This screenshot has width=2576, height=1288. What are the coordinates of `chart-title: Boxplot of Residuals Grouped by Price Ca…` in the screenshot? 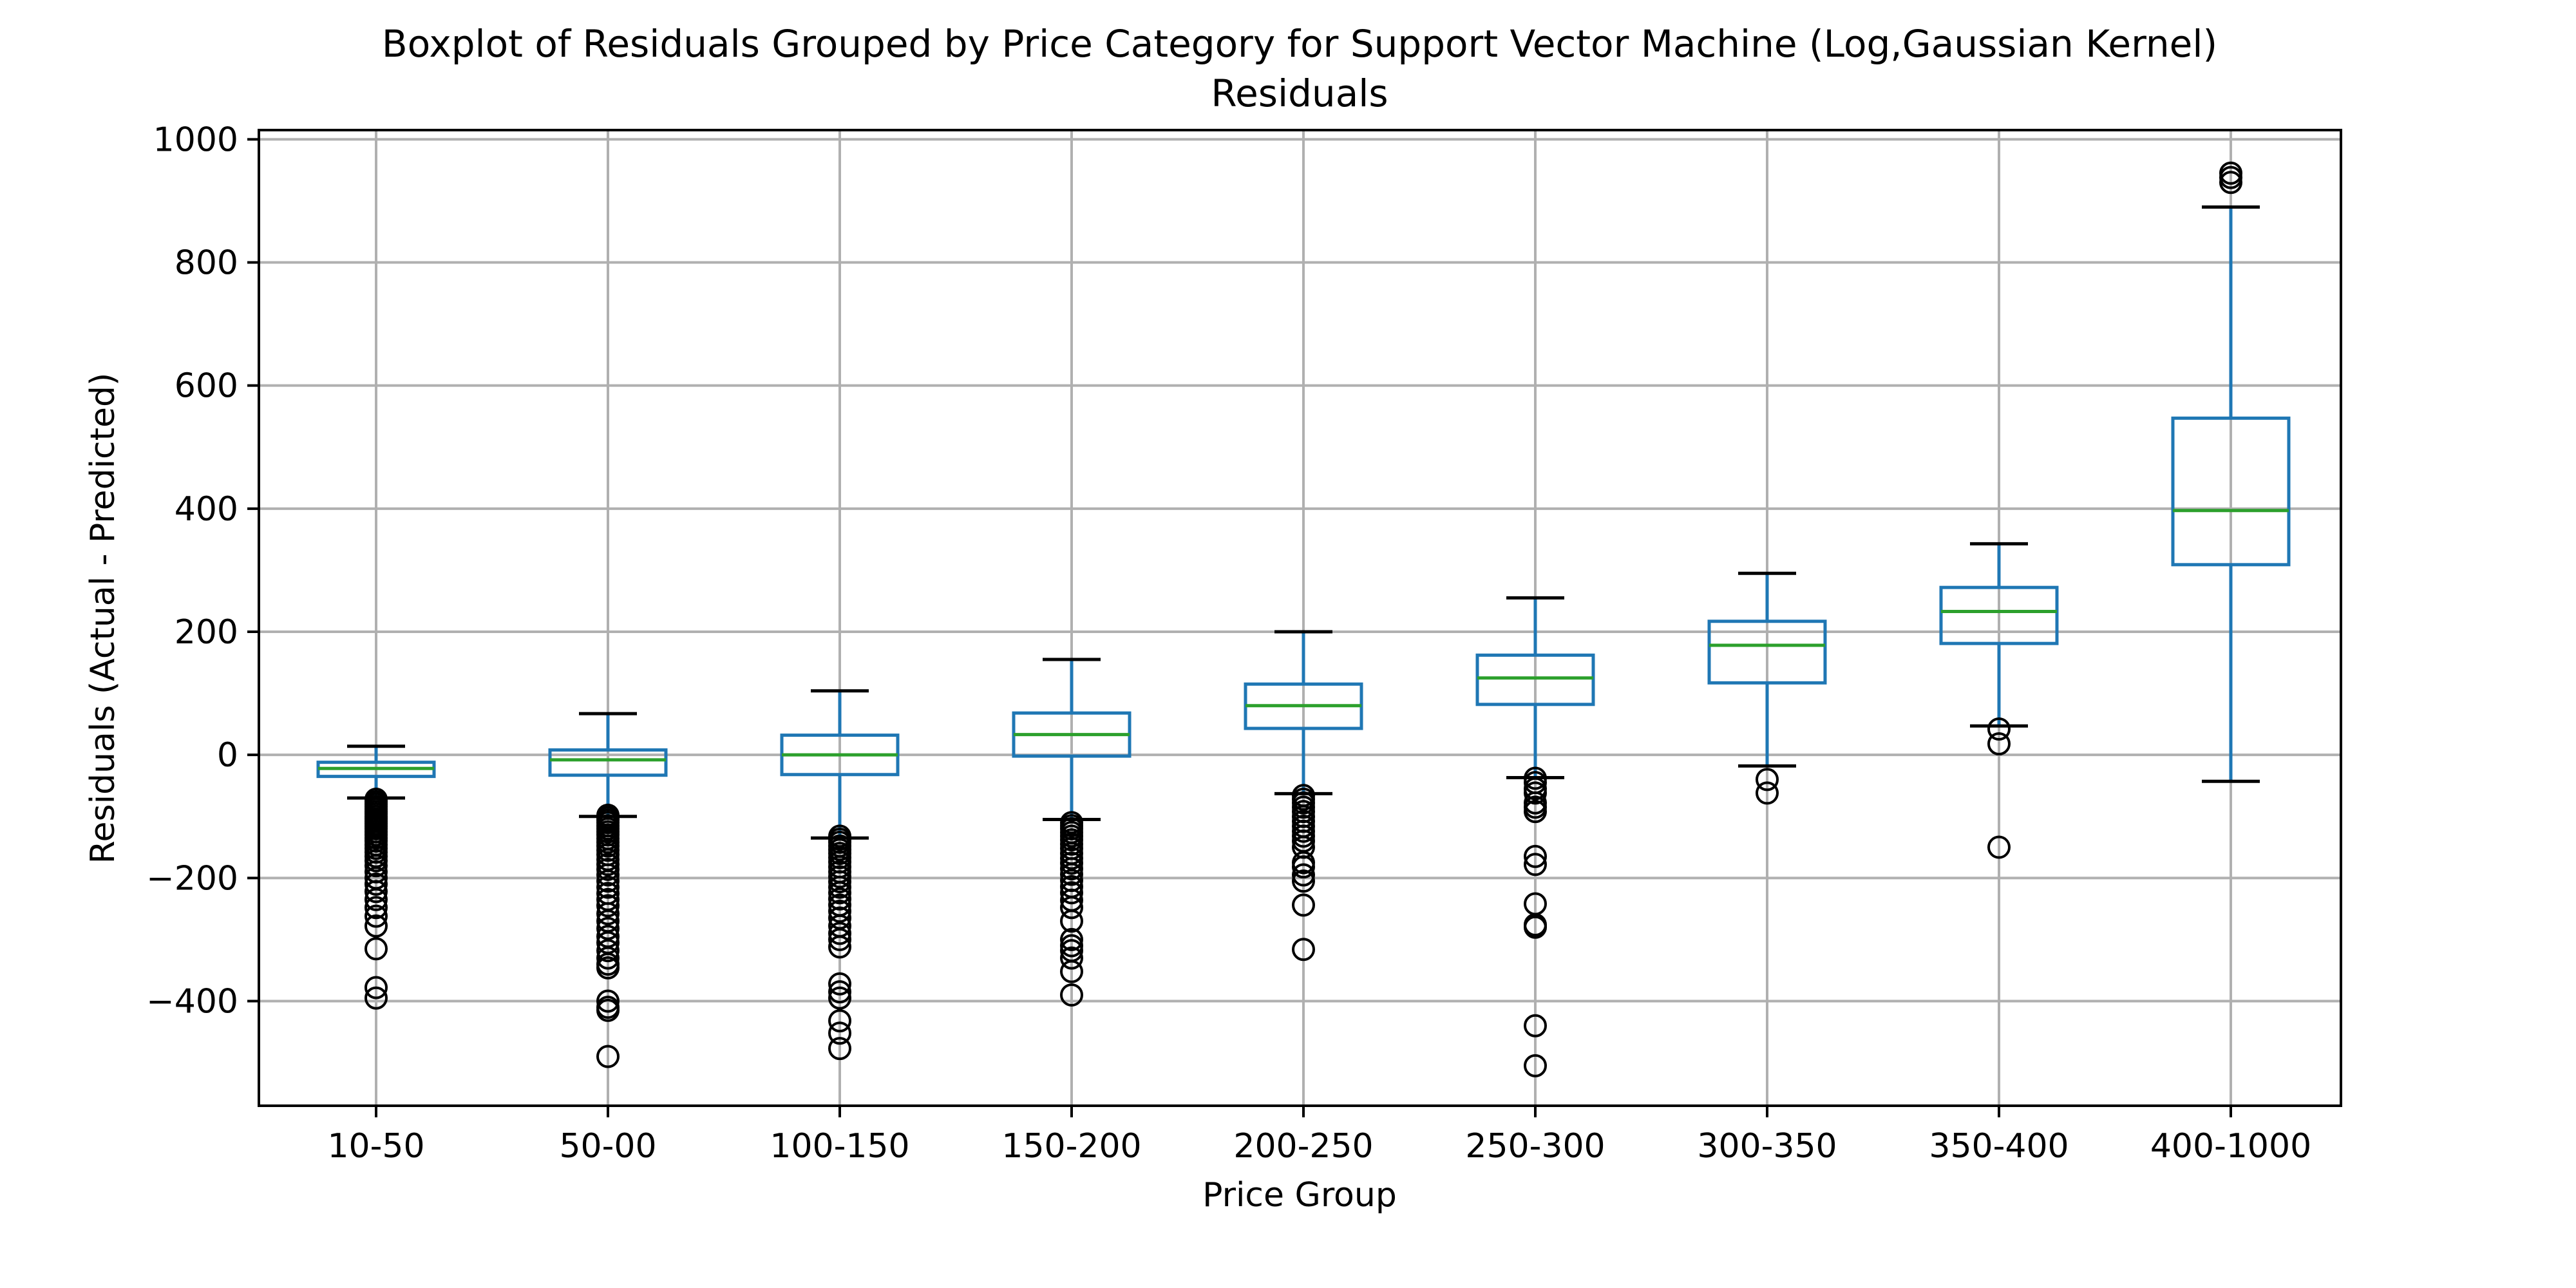 It's located at (1299, 44).